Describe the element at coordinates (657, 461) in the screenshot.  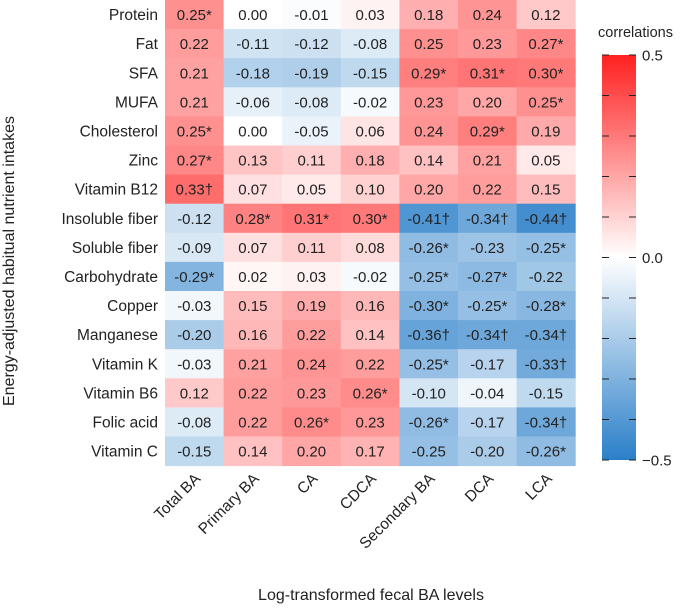
I see `legend-tick-label: −0.5` at that location.